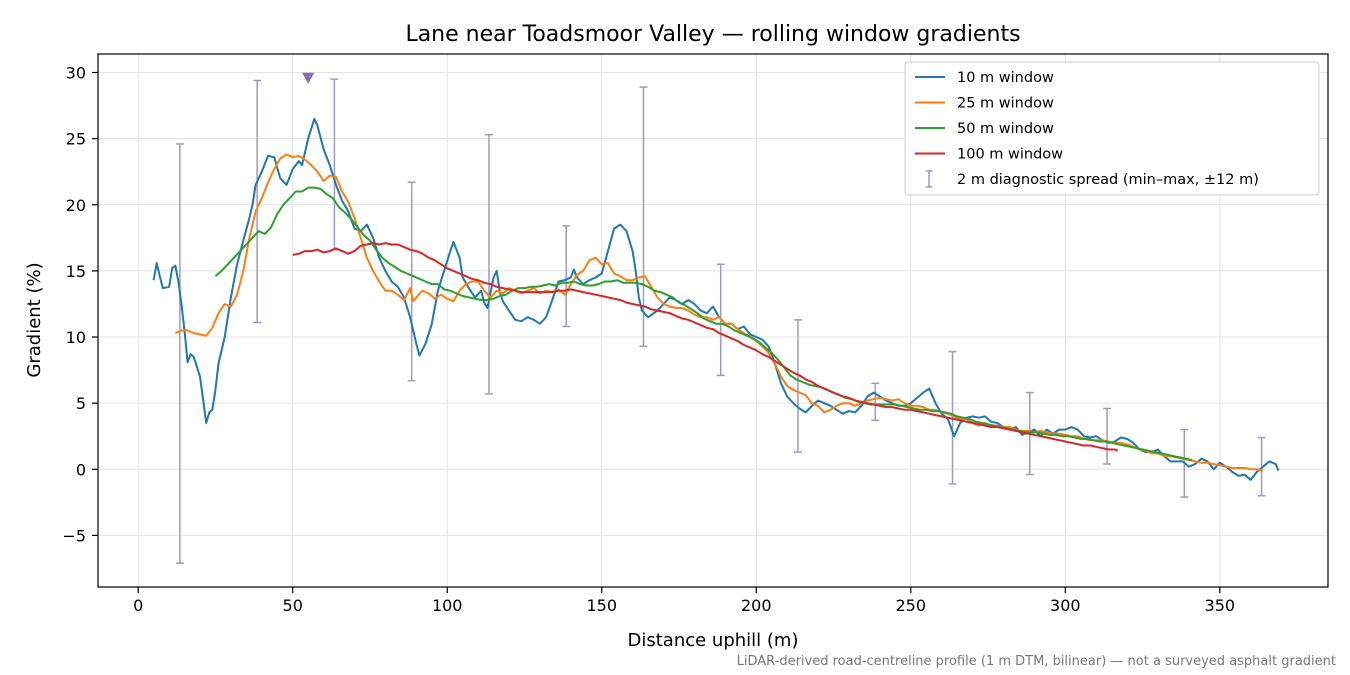 Image resolution: width=1350 pixels, height=675 pixels. What do you see at coordinates (713, 640) in the screenshot?
I see `x-axis-label: Distance uphill (m)` at bounding box center [713, 640].